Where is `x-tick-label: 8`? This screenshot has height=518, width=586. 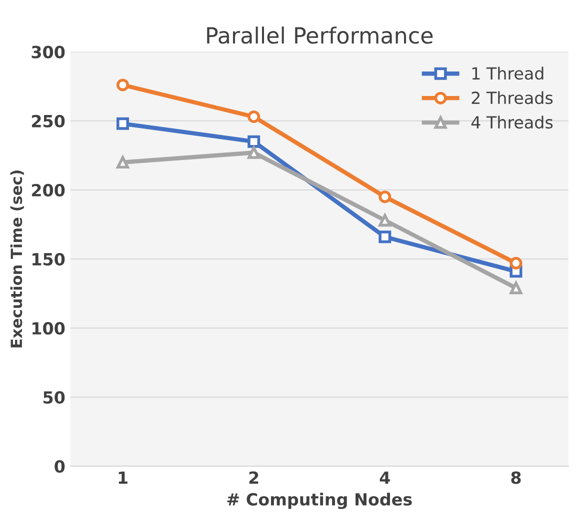
x-tick-label: 8 is located at coordinates (516, 477).